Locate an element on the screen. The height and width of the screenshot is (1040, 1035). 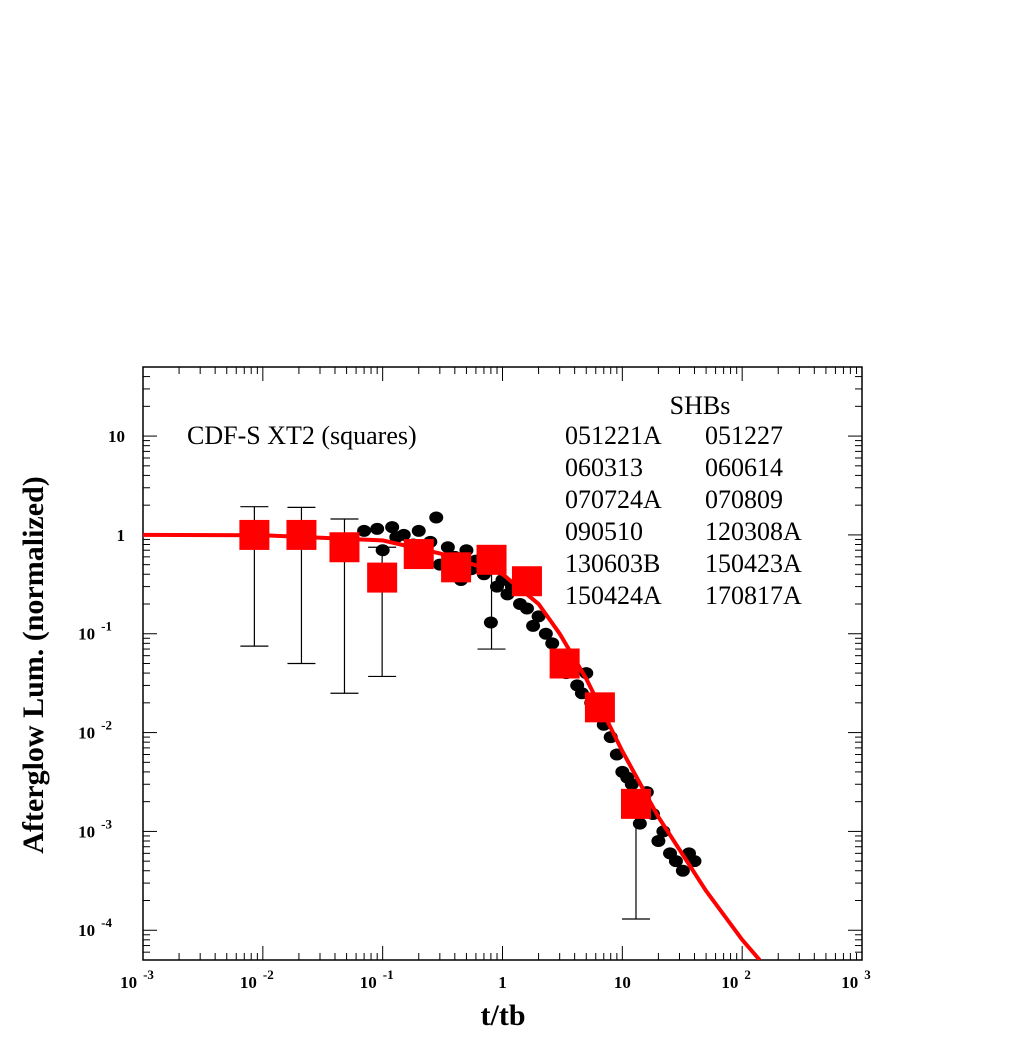
tick-label-exponent: 2 is located at coordinates (747, 974).